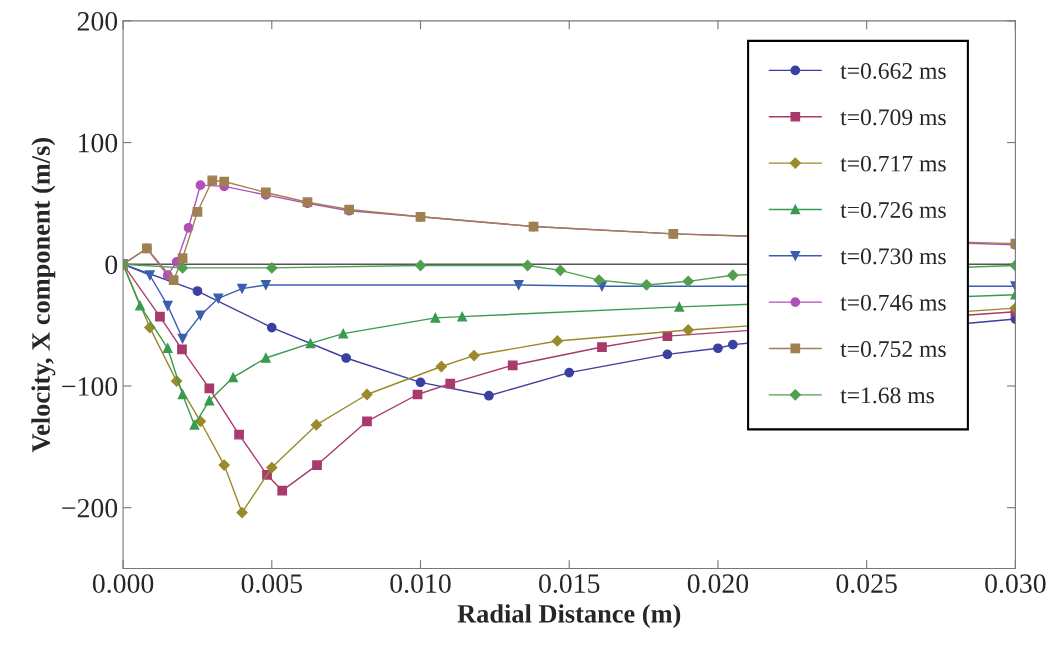 The image size is (1061, 652). I want to click on legend-label: t=0.752 ms, so click(893, 349).